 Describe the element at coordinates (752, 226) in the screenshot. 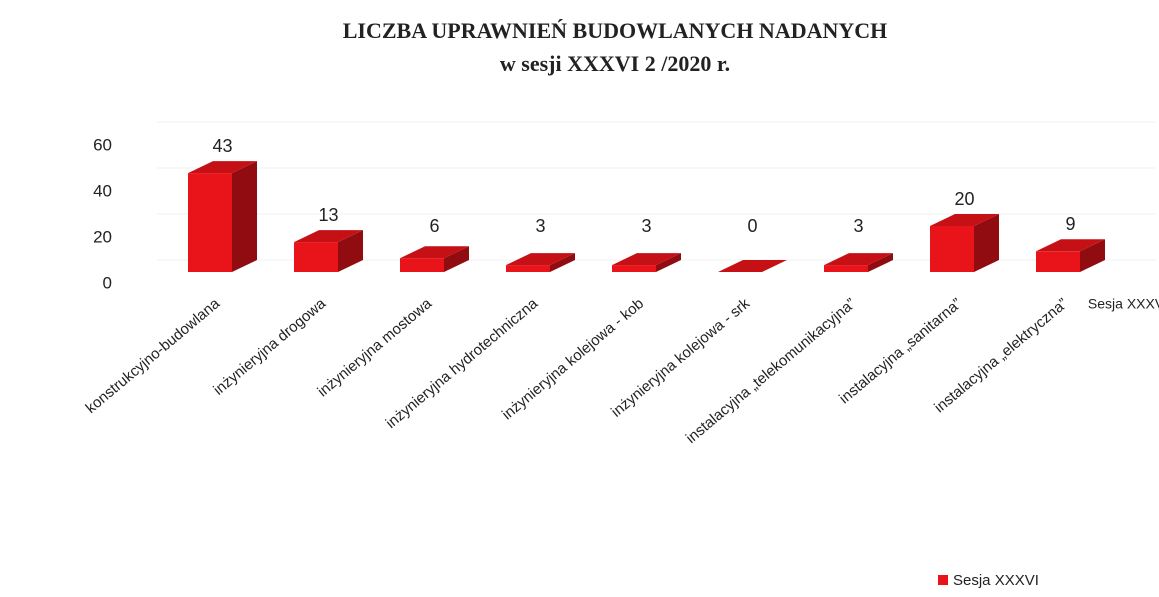

I see `value-label: 0` at that location.